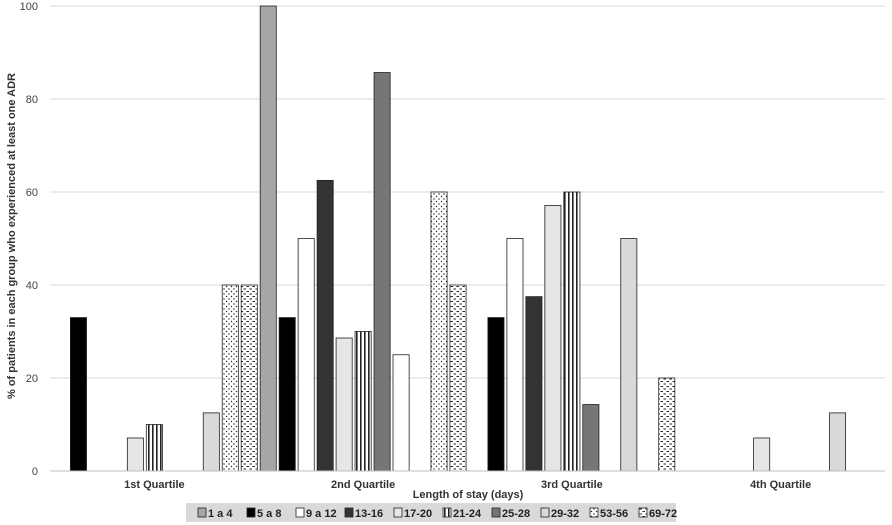 The height and width of the screenshot is (525, 892). I want to click on y-tick-label: 80, so click(32, 100).